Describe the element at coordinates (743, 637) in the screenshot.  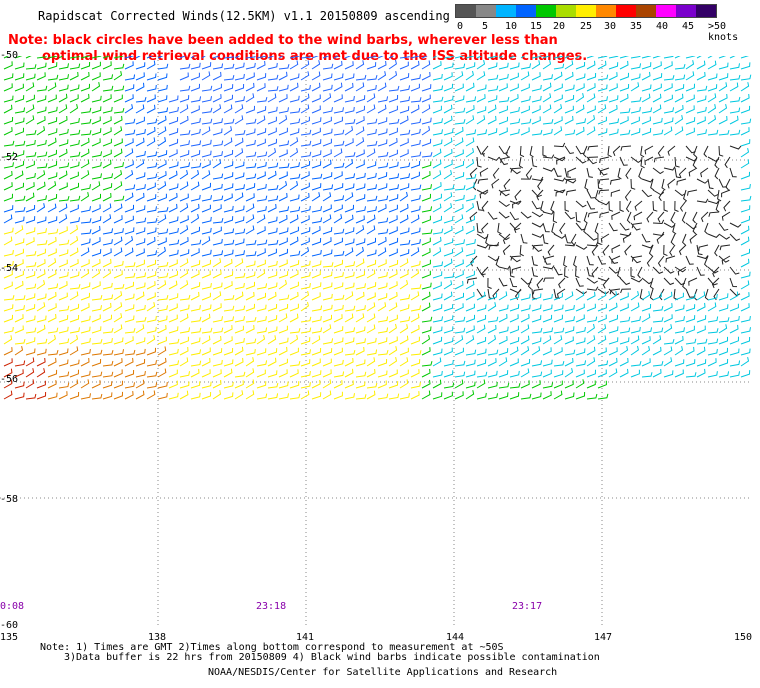
I see `lon-label-150: 150` at that location.